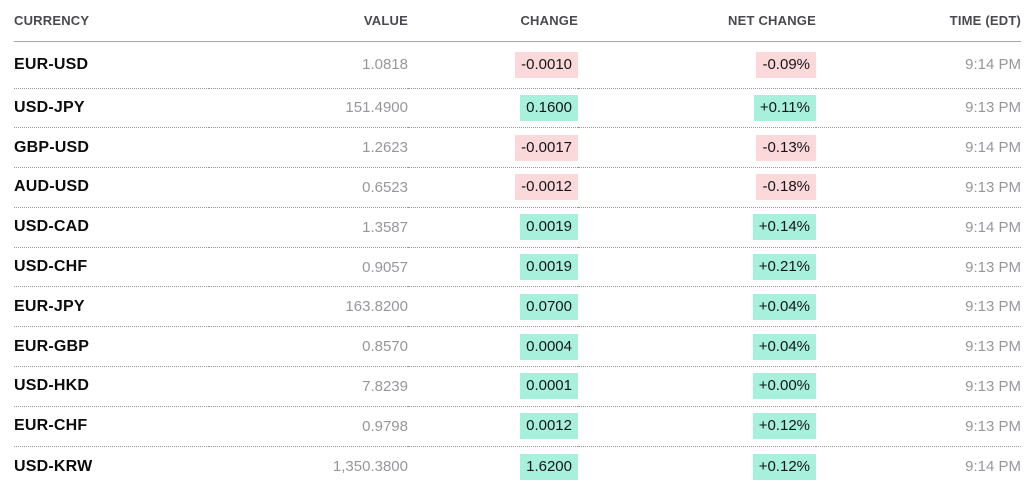 The height and width of the screenshot is (487, 1035). I want to click on table-row: AUD-USD 0.6523 -0.0012 -0.18% 9:13 PM, so click(517, 187).